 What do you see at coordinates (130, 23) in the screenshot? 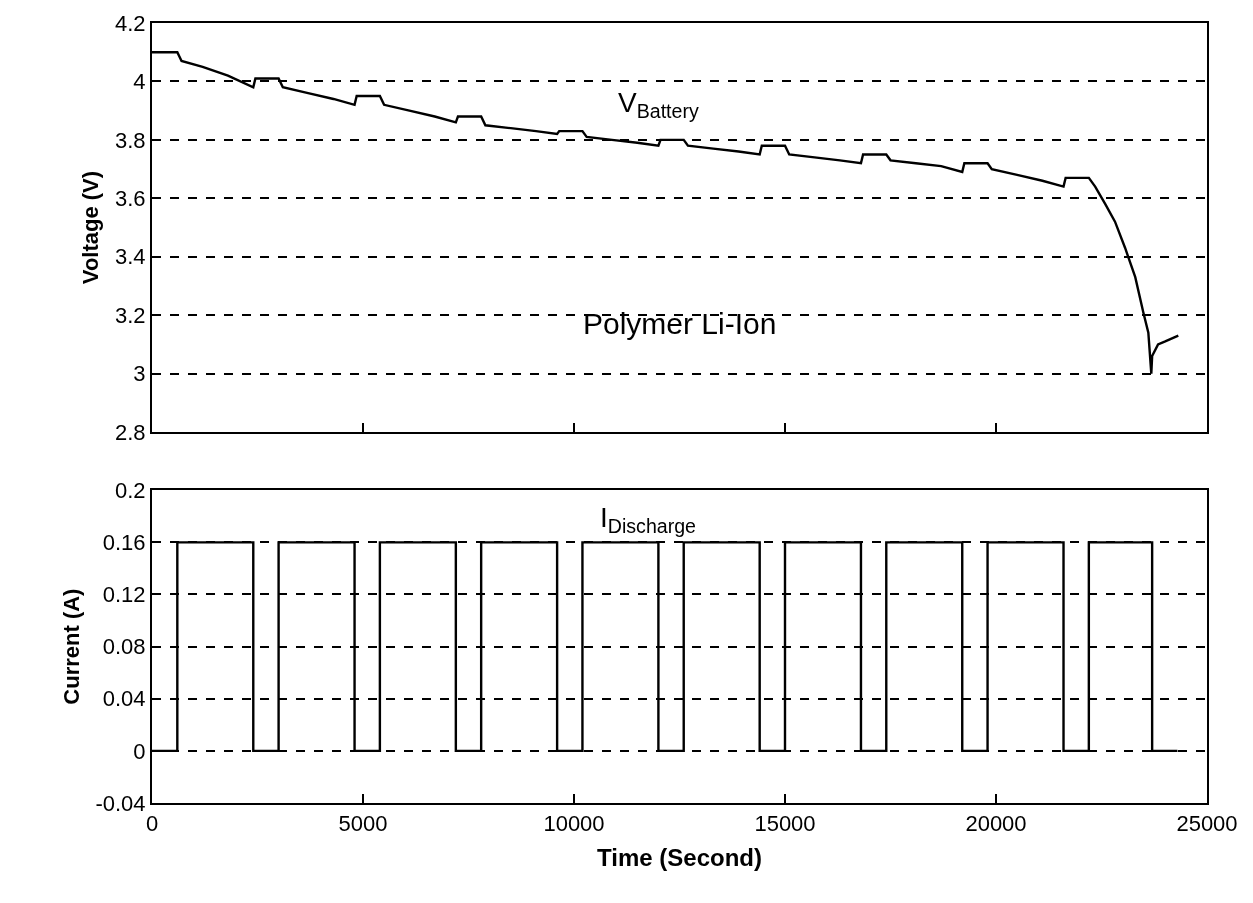
I see `y-tick-label: 4.2` at bounding box center [130, 23].